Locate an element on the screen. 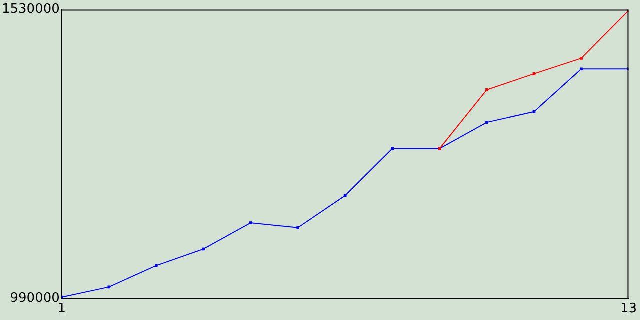 The width and height of the screenshot is (640, 320). y-tick-label: 990000 is located at coordinates (35, 298).